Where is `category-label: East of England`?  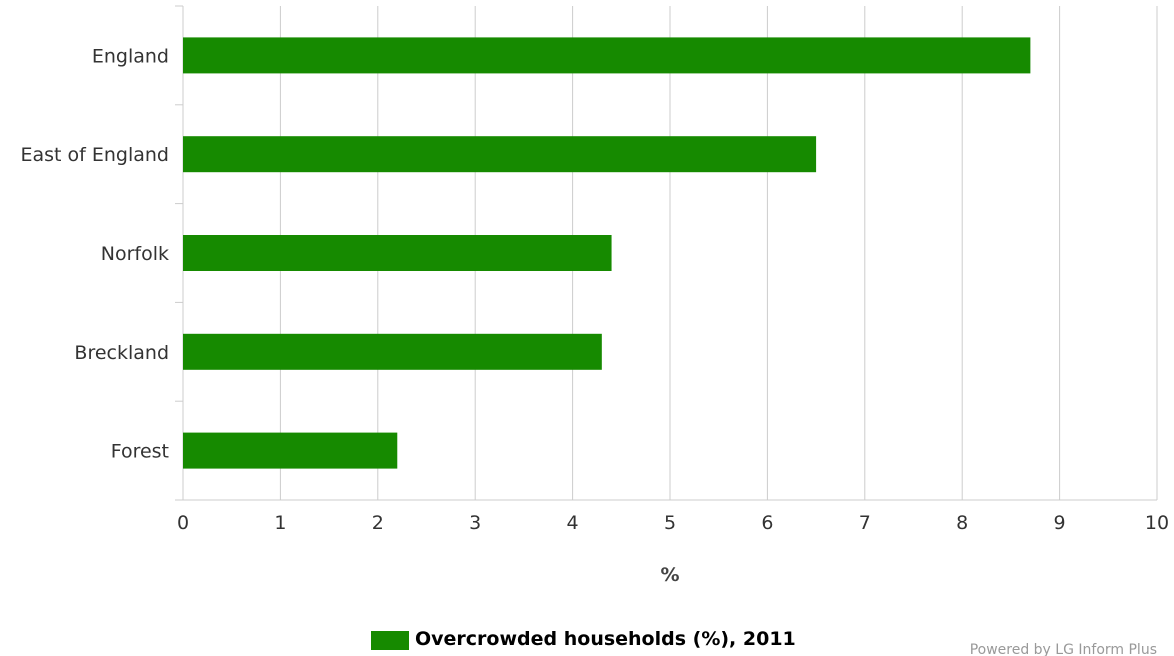
category-label: East of England is located at coordinates (94, 155).